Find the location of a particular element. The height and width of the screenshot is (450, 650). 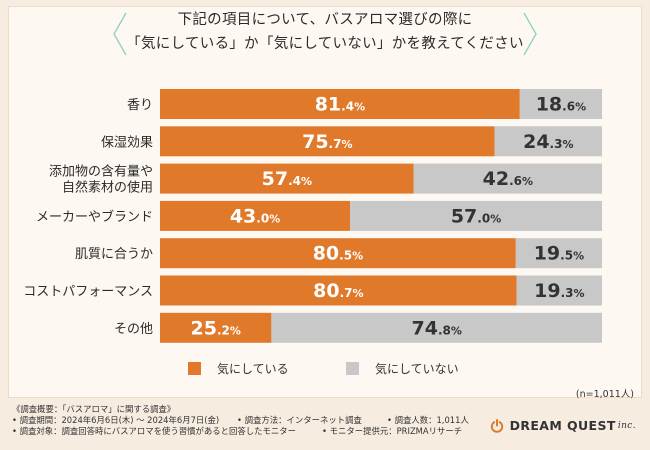

value-label-care: 75.7% is located at coordinates (327, 142).